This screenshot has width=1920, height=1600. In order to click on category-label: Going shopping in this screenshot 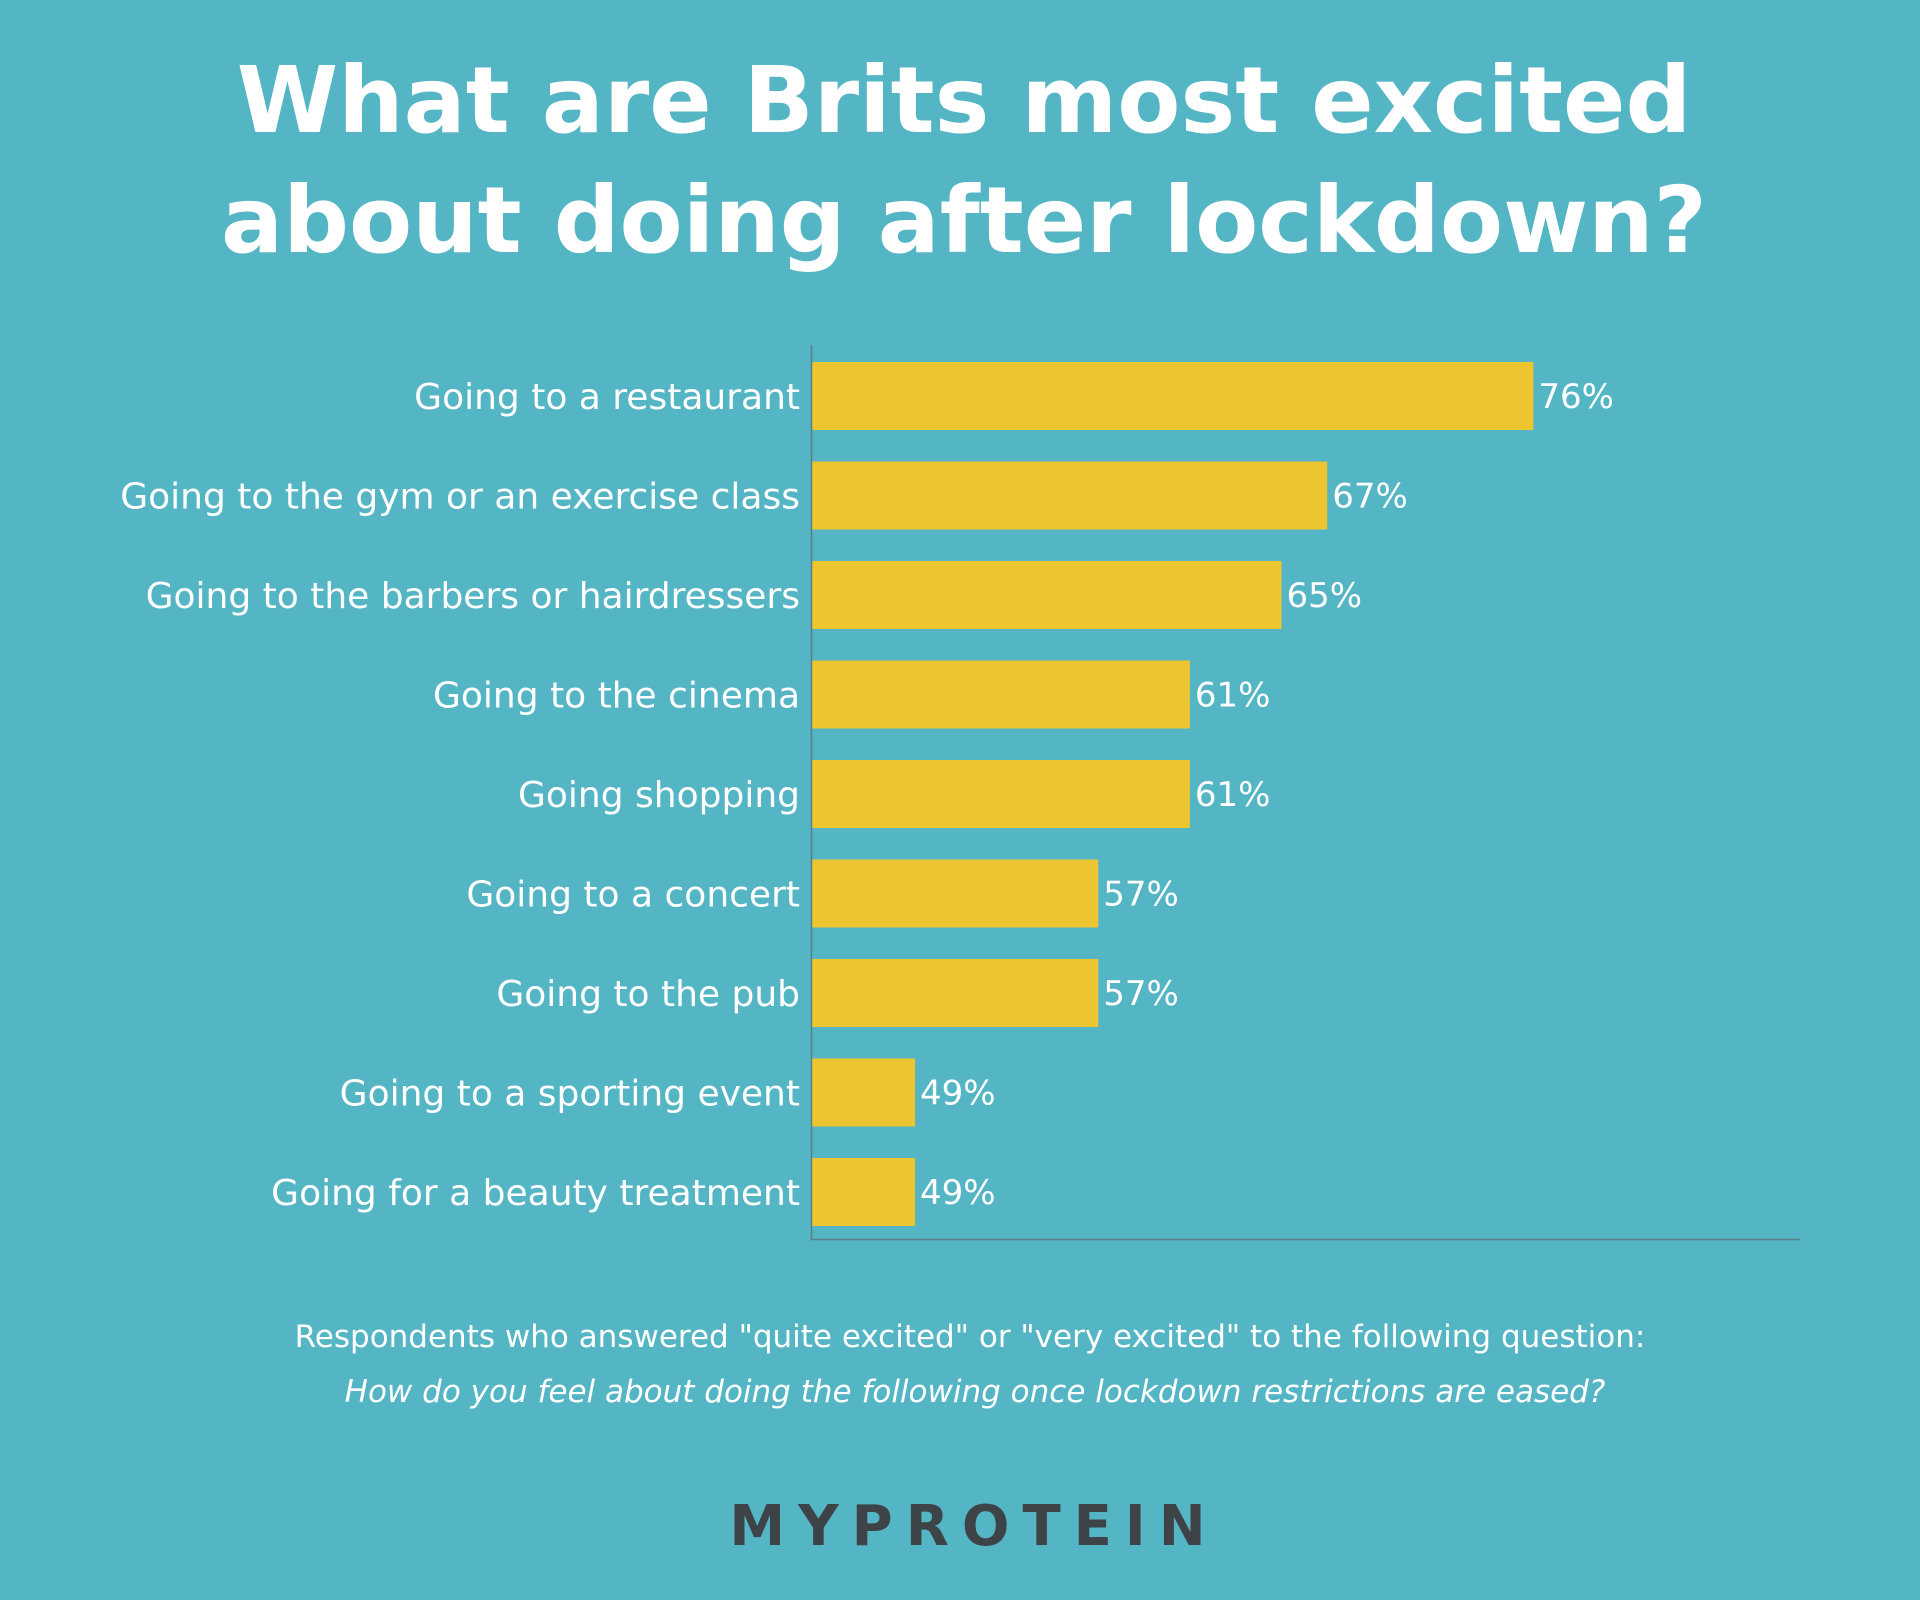, I will do `click(659, 795)`.